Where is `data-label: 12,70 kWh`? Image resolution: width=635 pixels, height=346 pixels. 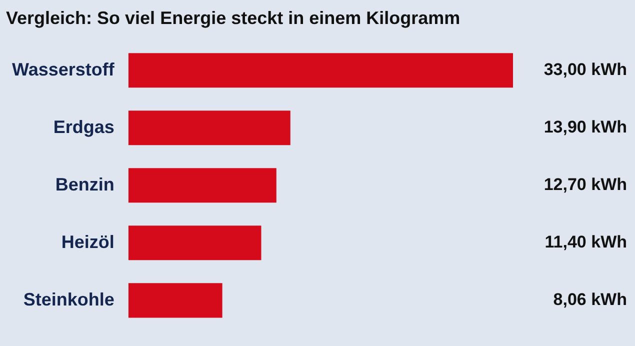
data-label: 12,70 kWh is located at coordinates (585, 184).